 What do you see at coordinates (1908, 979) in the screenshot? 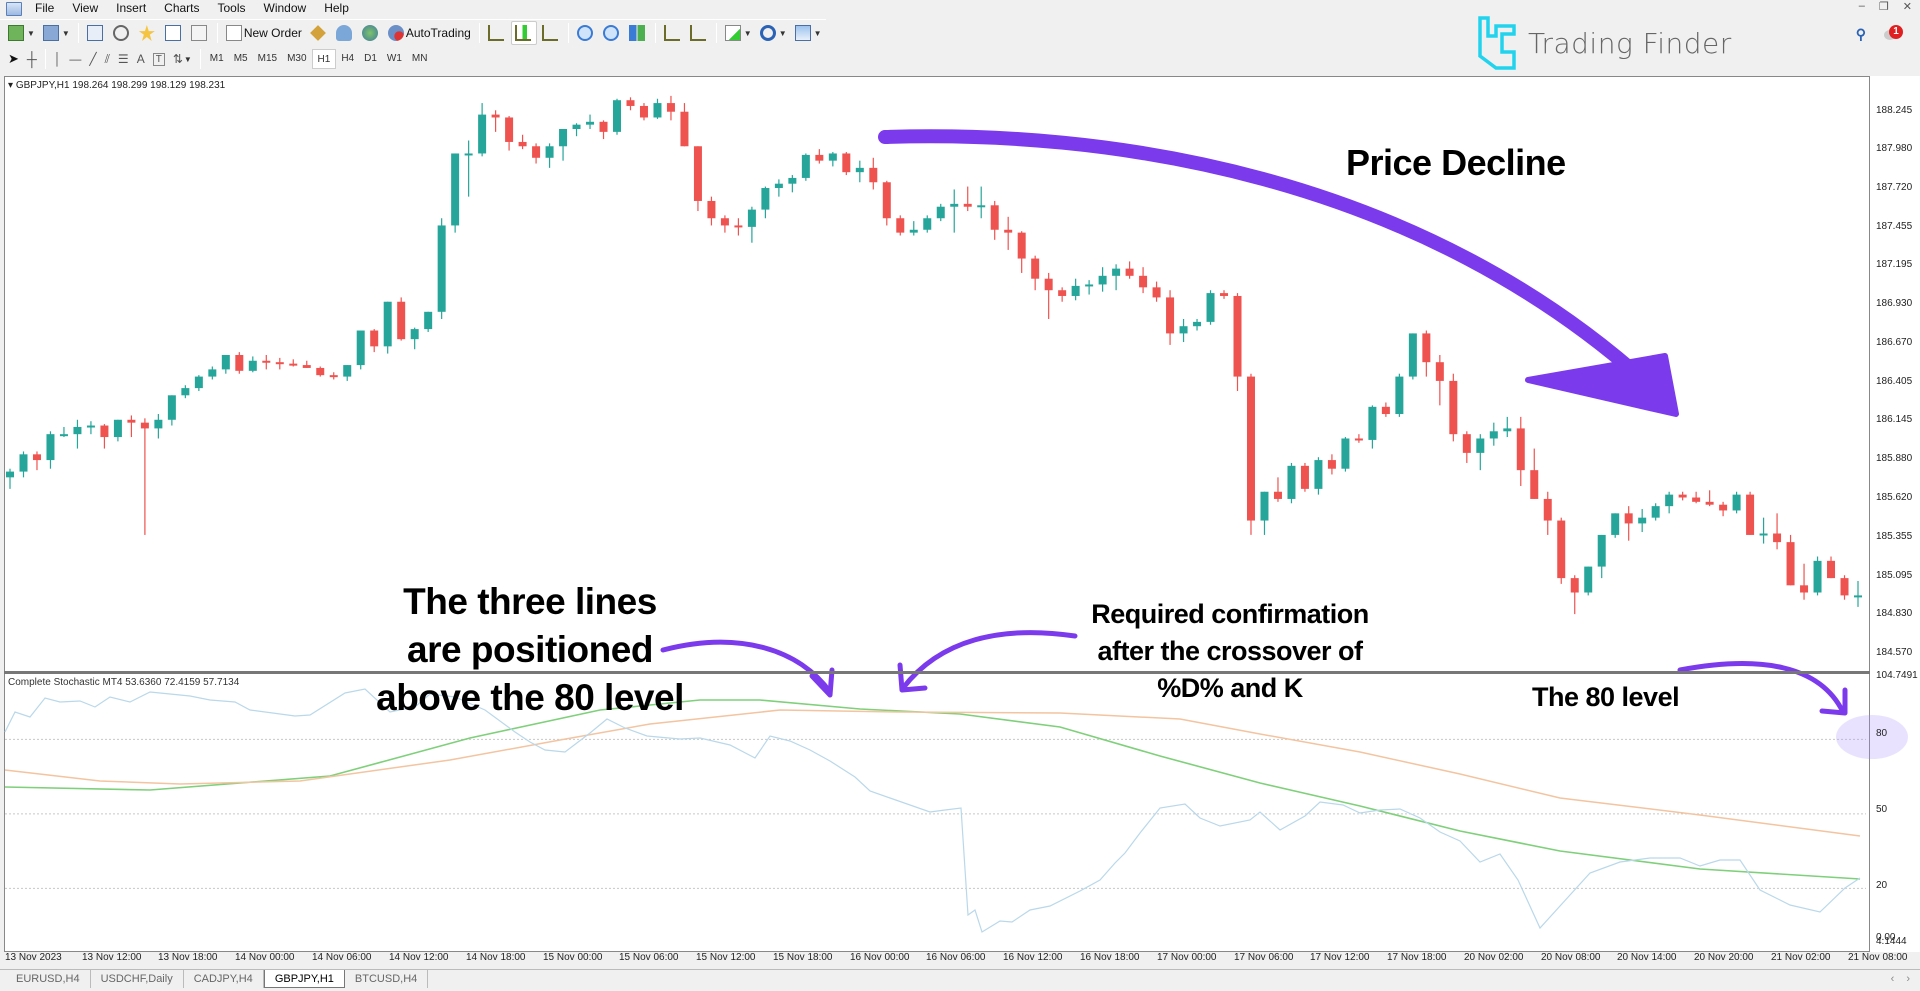
I see `scroll-right-button: ›` at bounding box center [1908, 979].